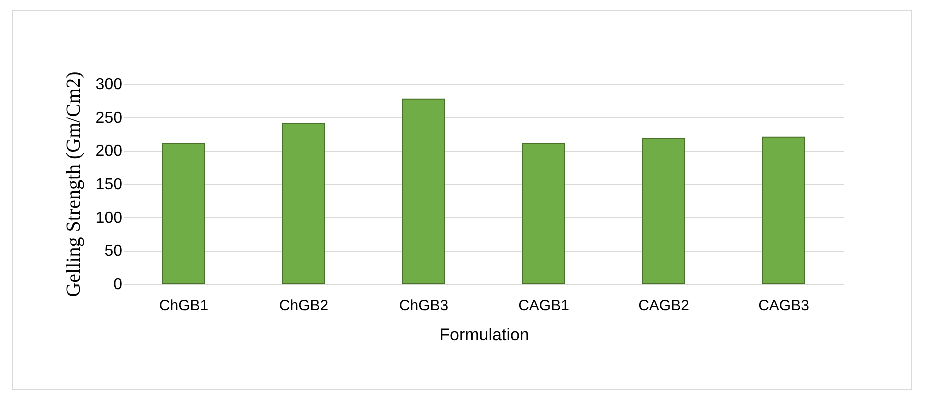  Describe the element at coordinates (304, 306) in the screenshot. I see `x-tick-label: ChGB2` at that location.